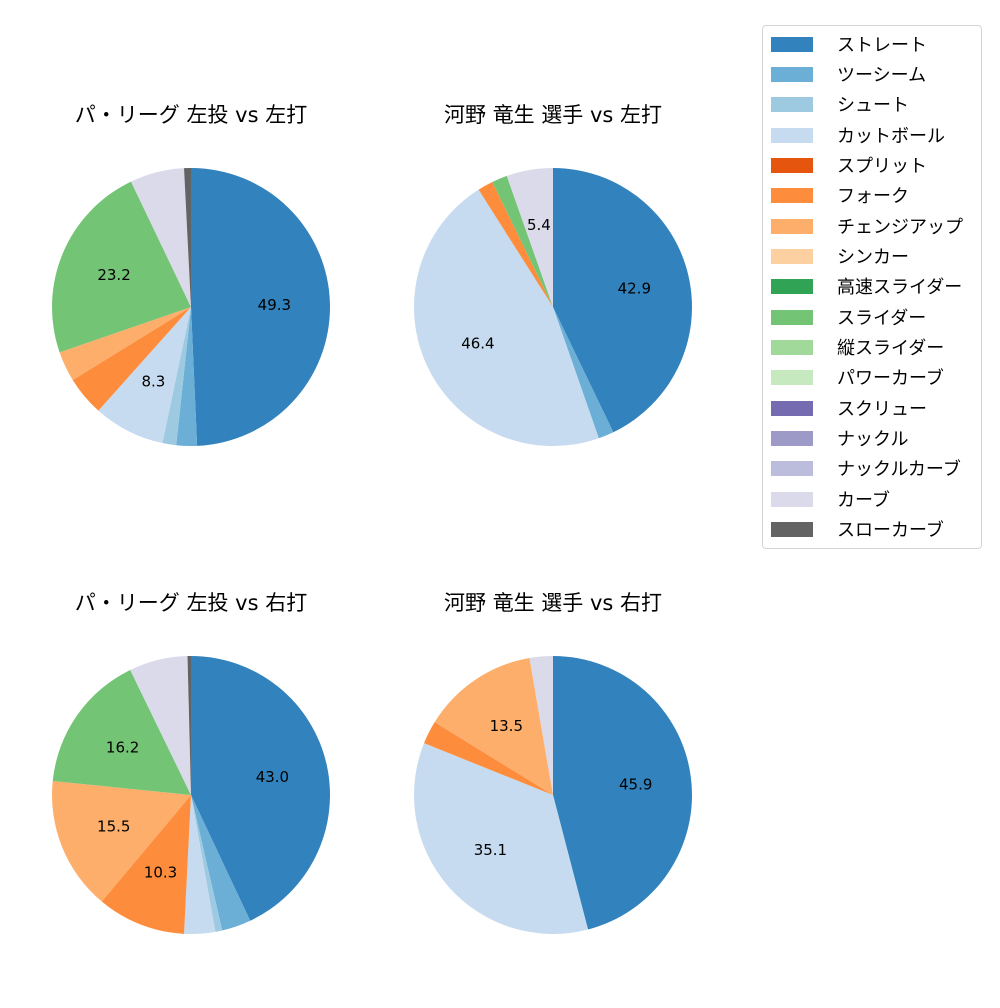 The height and width of the screenshot is (1008, 1000). I want to click on legend-item: ツーシーム, so click(848, 74).